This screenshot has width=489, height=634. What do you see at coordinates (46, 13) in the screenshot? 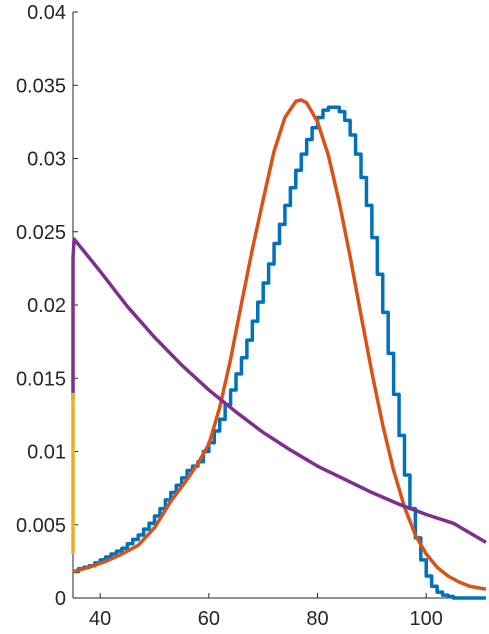
I see `y-tick-label: 0.04` at bounding box center [46, 13].